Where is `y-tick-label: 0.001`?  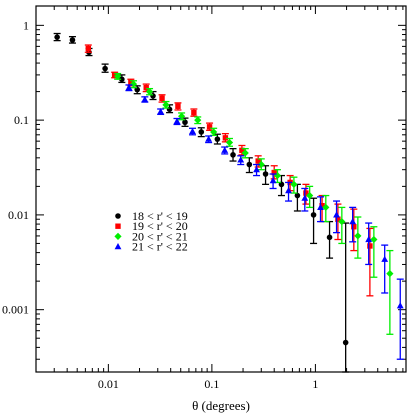 y-tick-label: 0.001 is located at coordinates (15, 310).